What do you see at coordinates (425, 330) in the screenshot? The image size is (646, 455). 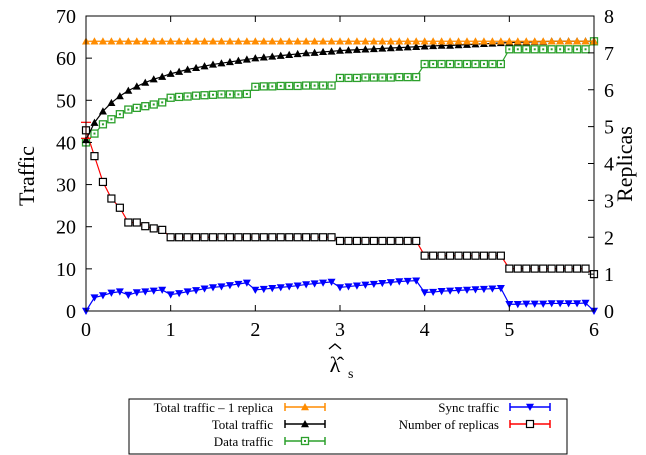 I see `x-tick-label: 4` at bounding box center [425, 330].